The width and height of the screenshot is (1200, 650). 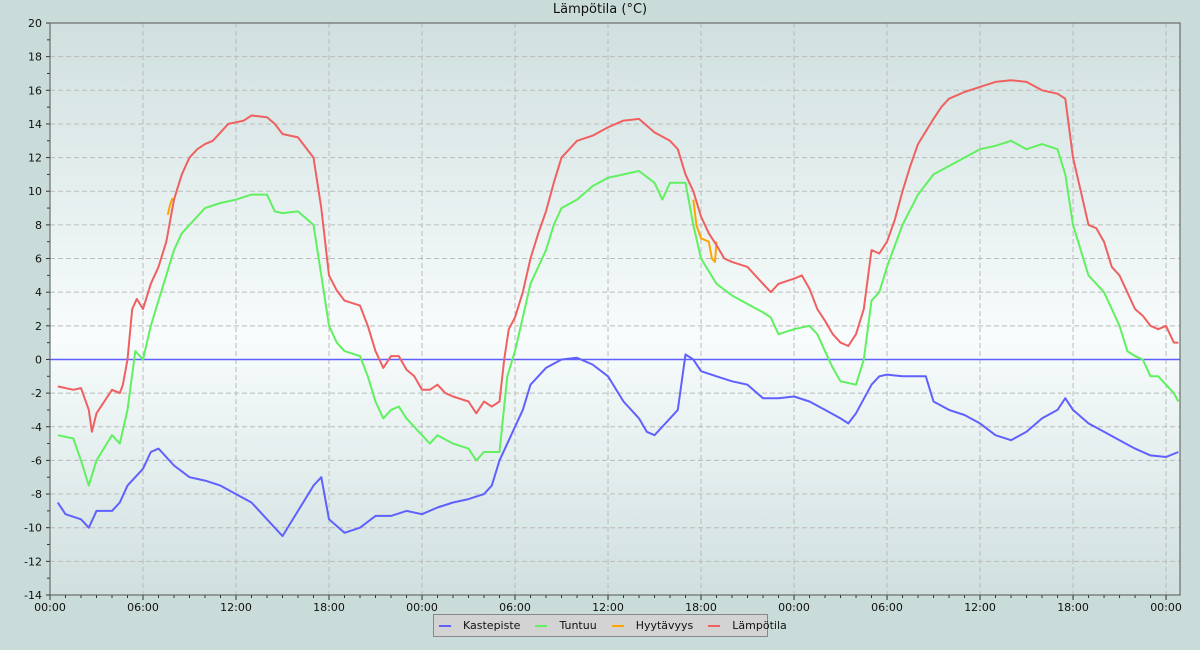 What do you see at coordinates (35, 90) in the screenshot?
I see `y-tick-label: 16` at bounding box center [35, 90].